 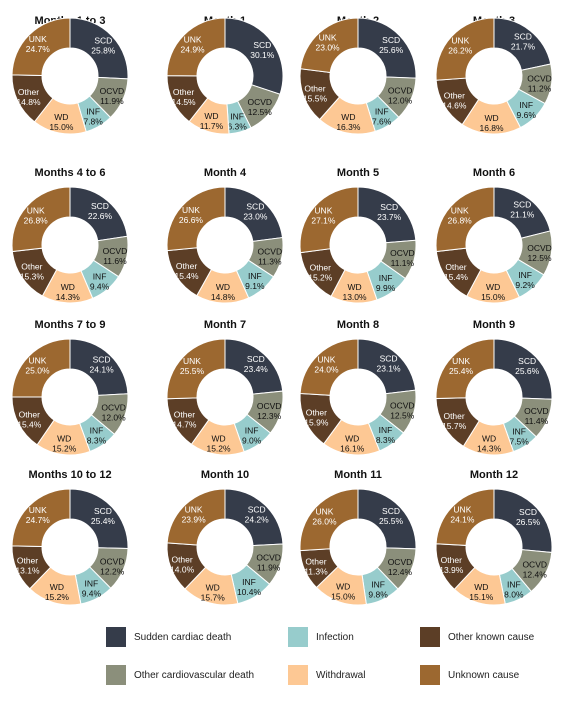 I want to click on chart-title: Month 10, so click(x=225, y=475).